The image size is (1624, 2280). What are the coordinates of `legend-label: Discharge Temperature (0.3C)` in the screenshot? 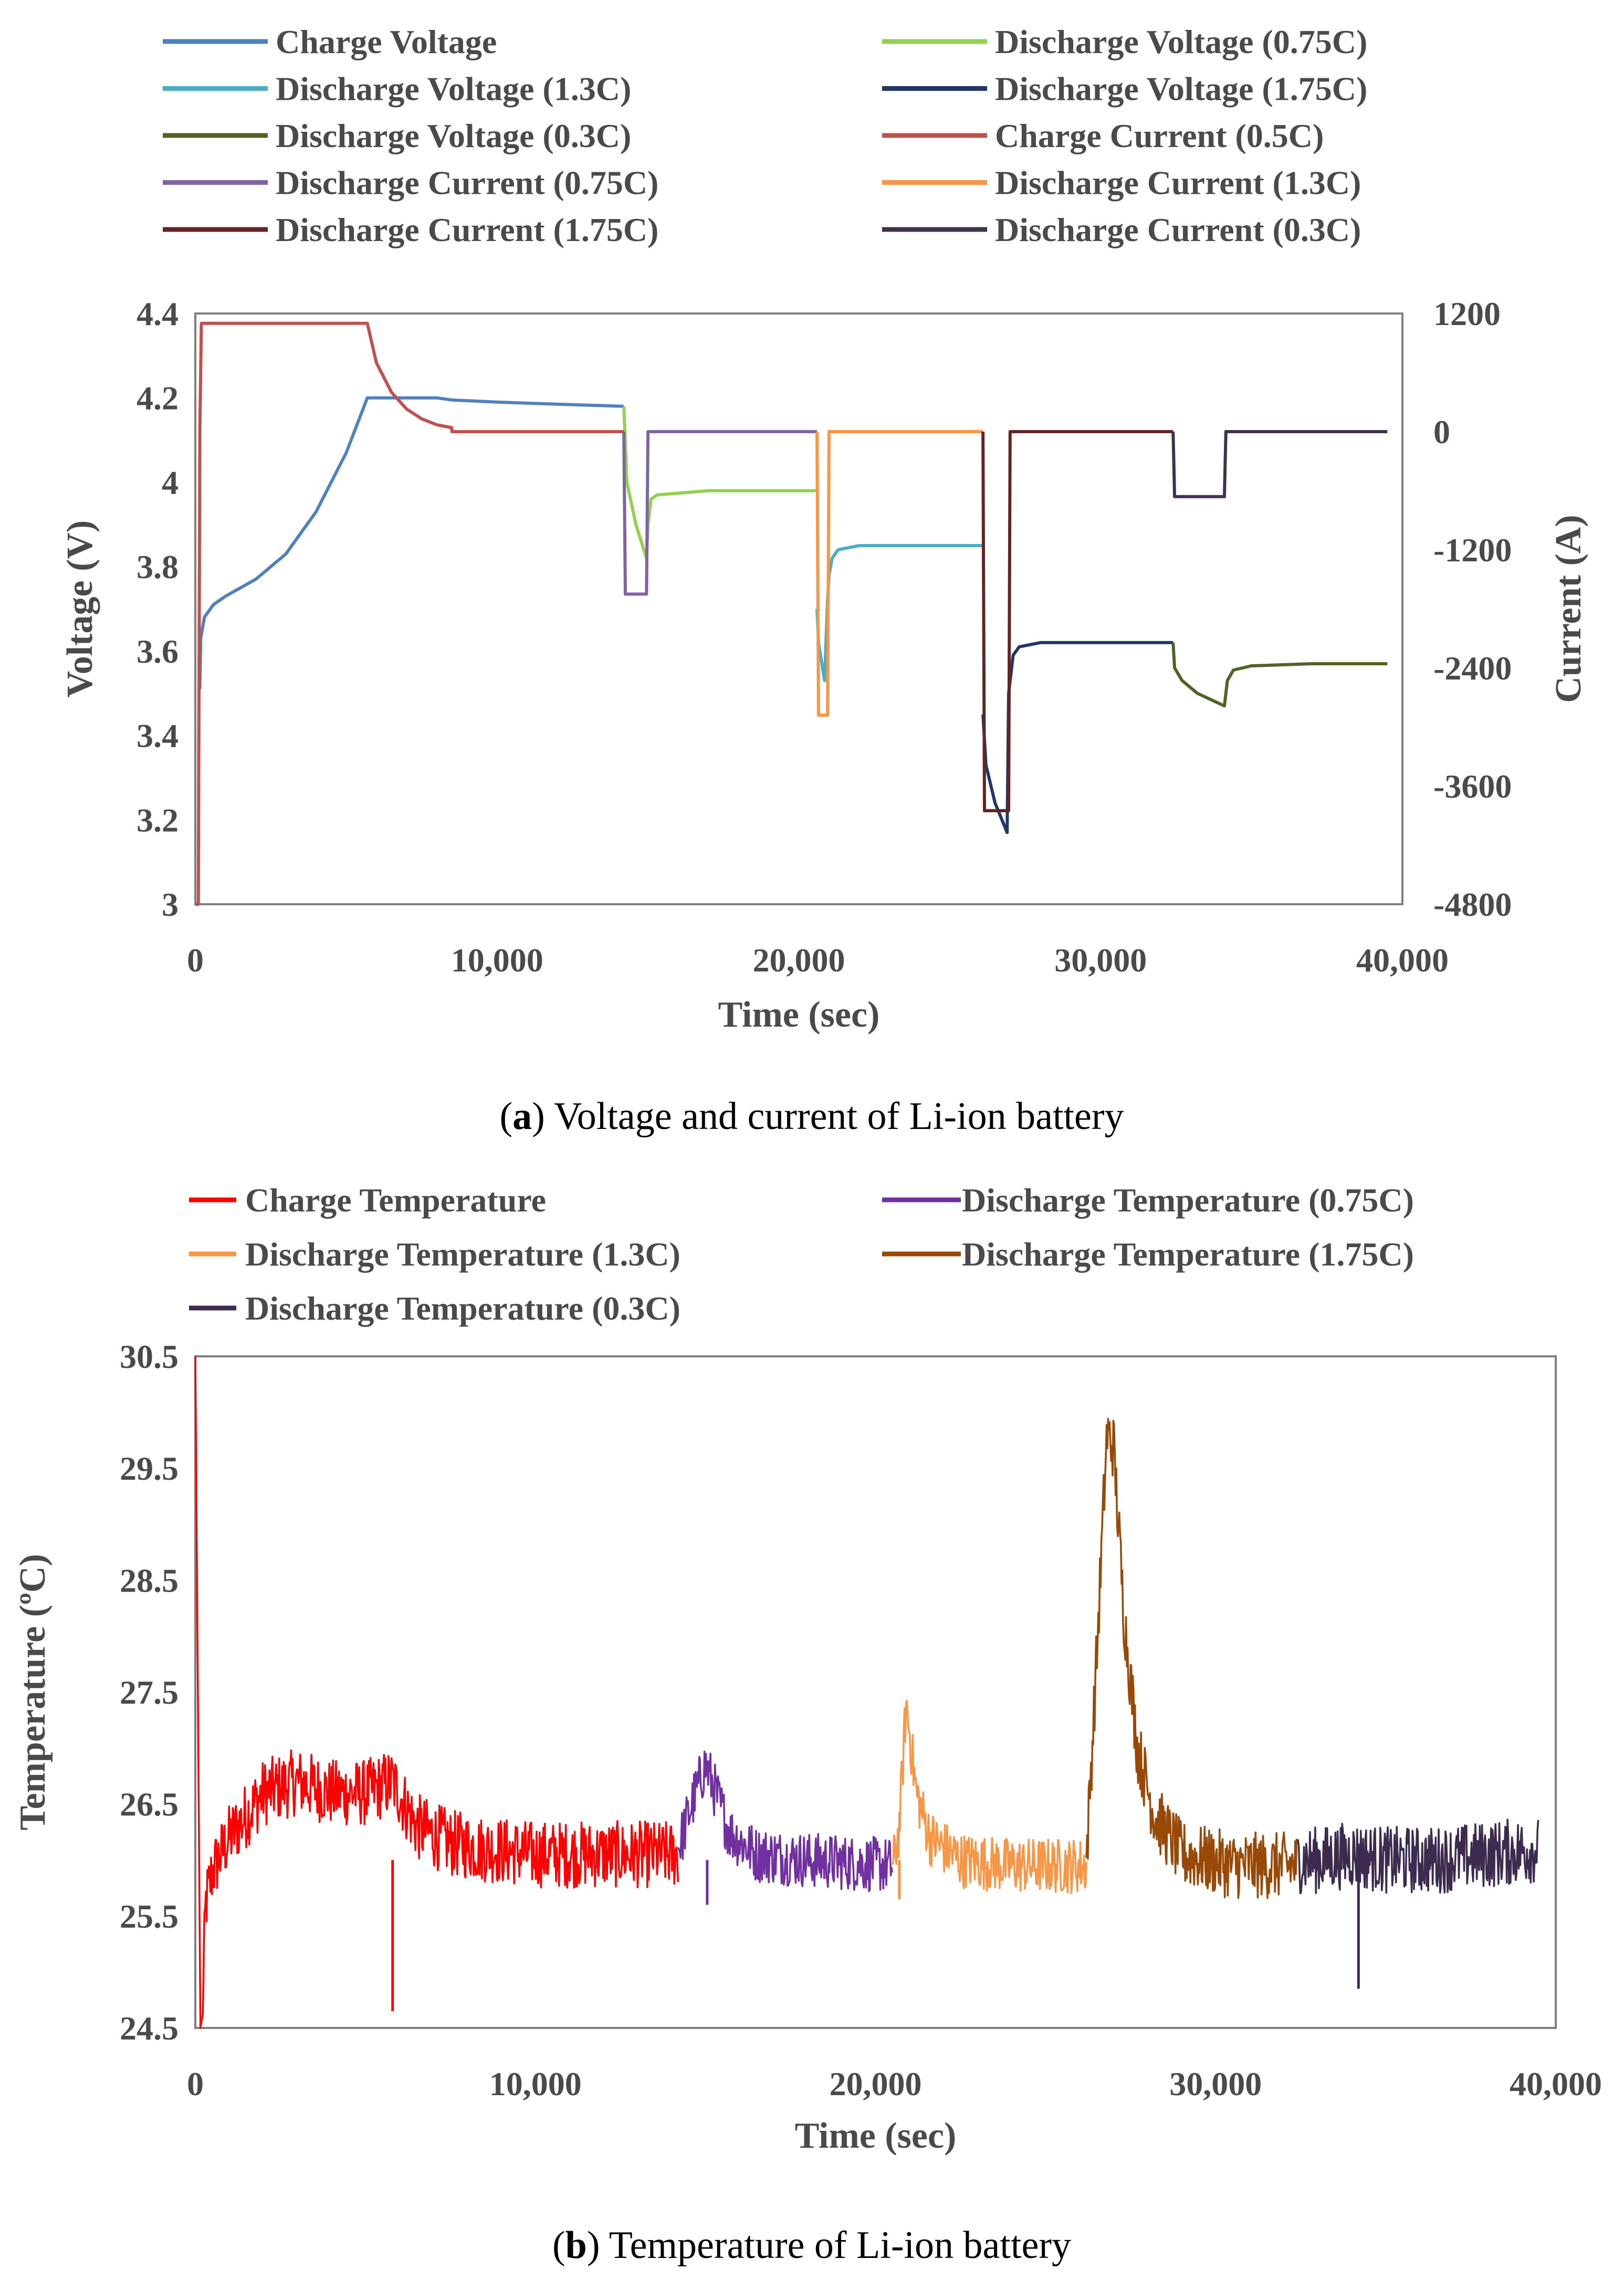 It's located at (462, 1309).